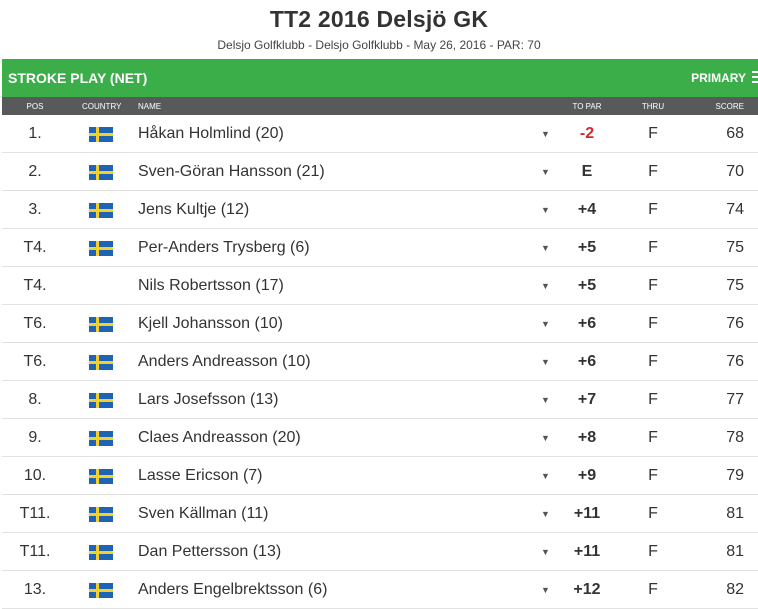 The image size is (758, 609). What do you see at coordinates (224, 361) in the screenshot?
I see `player-name: Anders Andreasson (10)` at bounding box center [224, 361].